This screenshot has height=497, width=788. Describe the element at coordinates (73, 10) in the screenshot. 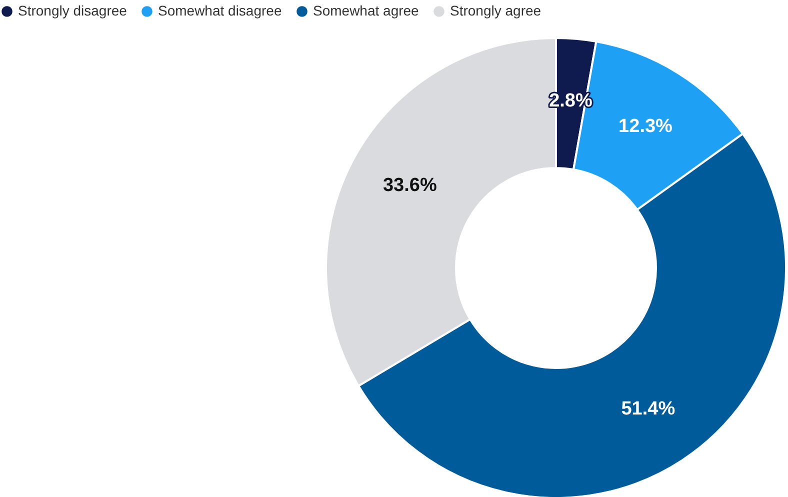

I see `legend-label: Strongly disagree` at that location.